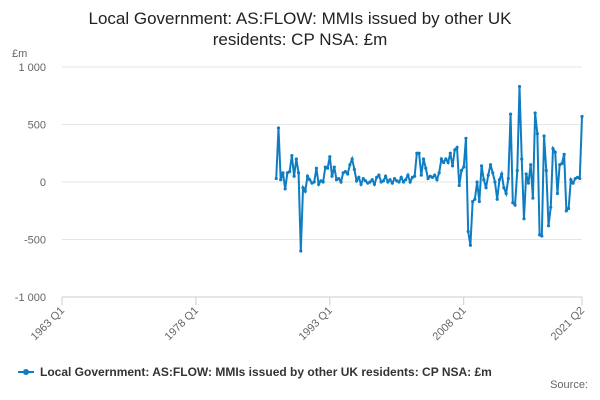 The height and width of the screenshot is (400, 600). I want to click on y-tick-label: 0, so click(43, 183).